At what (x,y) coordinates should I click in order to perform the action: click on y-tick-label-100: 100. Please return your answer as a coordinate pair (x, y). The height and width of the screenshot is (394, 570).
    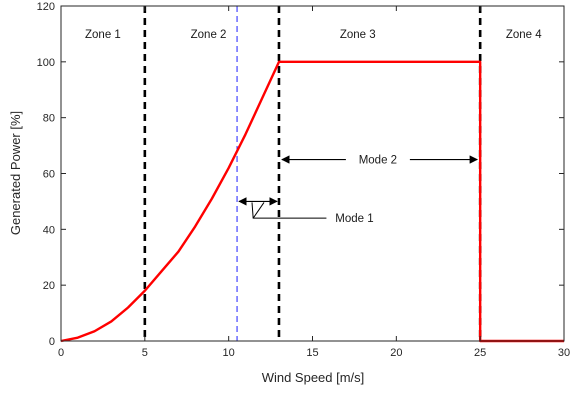
    Looking at the image, I should click on (46, 63).